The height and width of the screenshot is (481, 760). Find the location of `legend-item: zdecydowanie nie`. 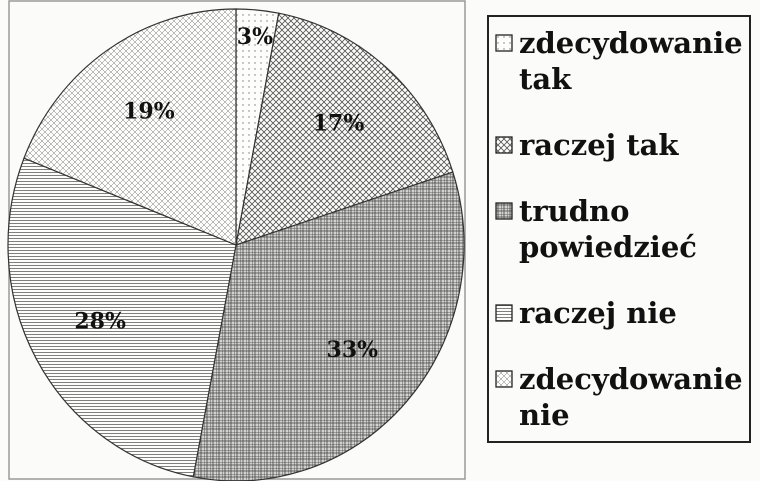

legend-item: zdecydowanie nie is located at coordinates (619, 397).